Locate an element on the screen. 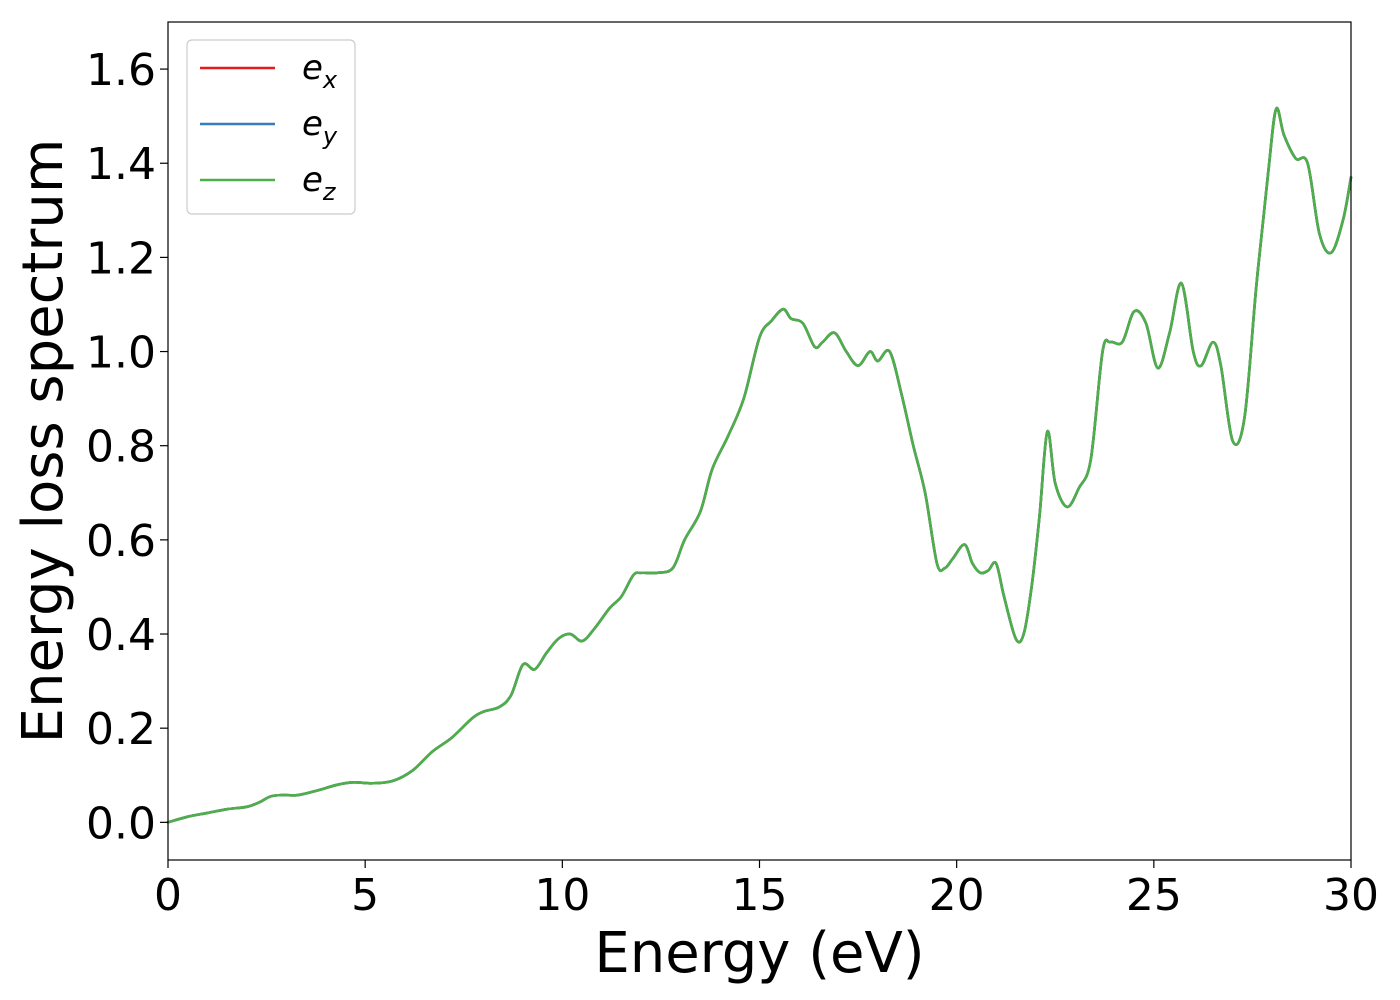 The height and width of the screenshot is (1000, 1400). y-tick-label: 0.0 is located at coordinates (121, 823).